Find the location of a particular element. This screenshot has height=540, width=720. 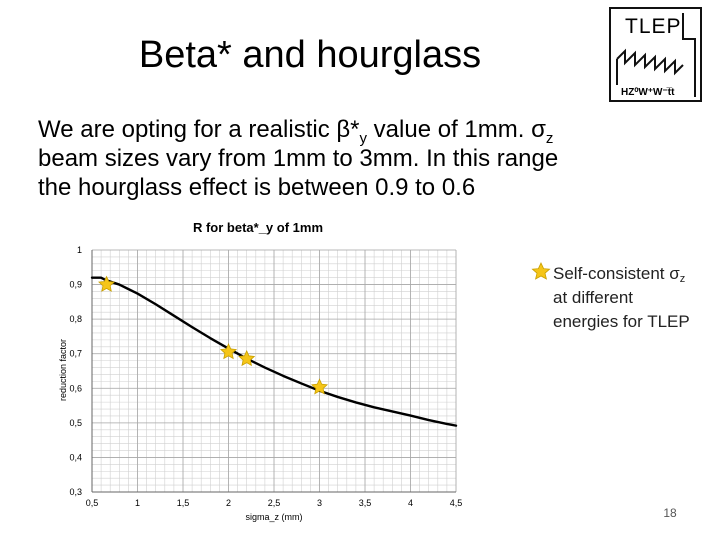

x-tick-label: 0,5 is located at coordinates (92, 503).